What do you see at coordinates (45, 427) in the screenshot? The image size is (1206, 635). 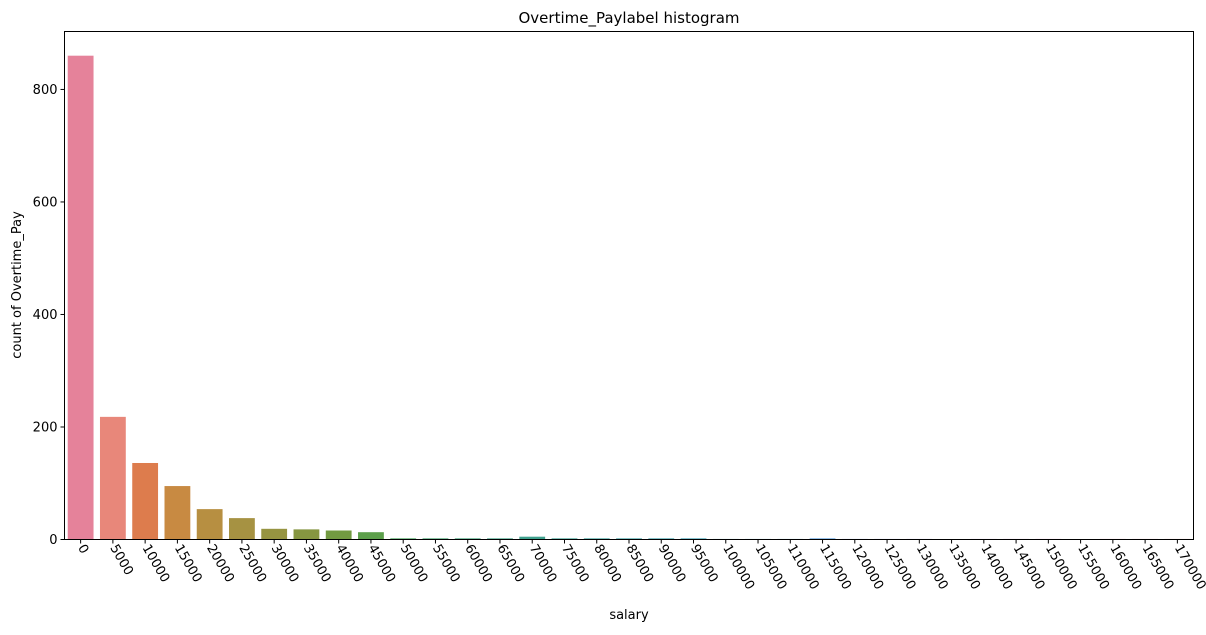 I see `y-tick-label: 200` at bounding box center [45, 427].